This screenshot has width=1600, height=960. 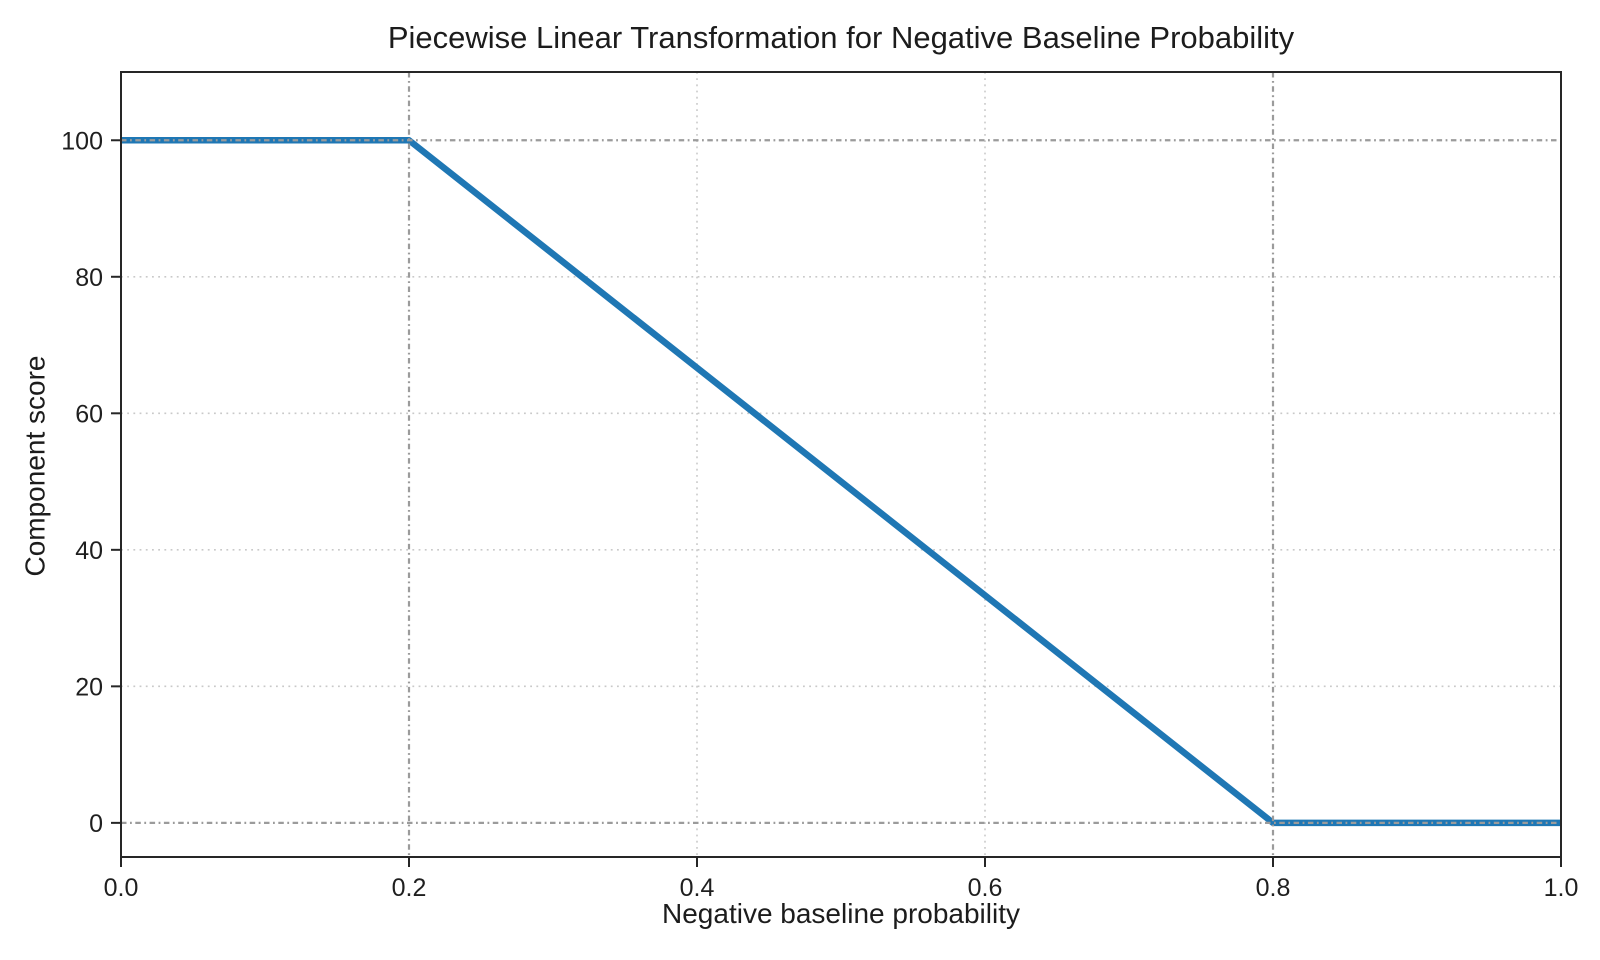 I want to click on x-axis-label: Negative baseline probability, so click(x=841, y=913).